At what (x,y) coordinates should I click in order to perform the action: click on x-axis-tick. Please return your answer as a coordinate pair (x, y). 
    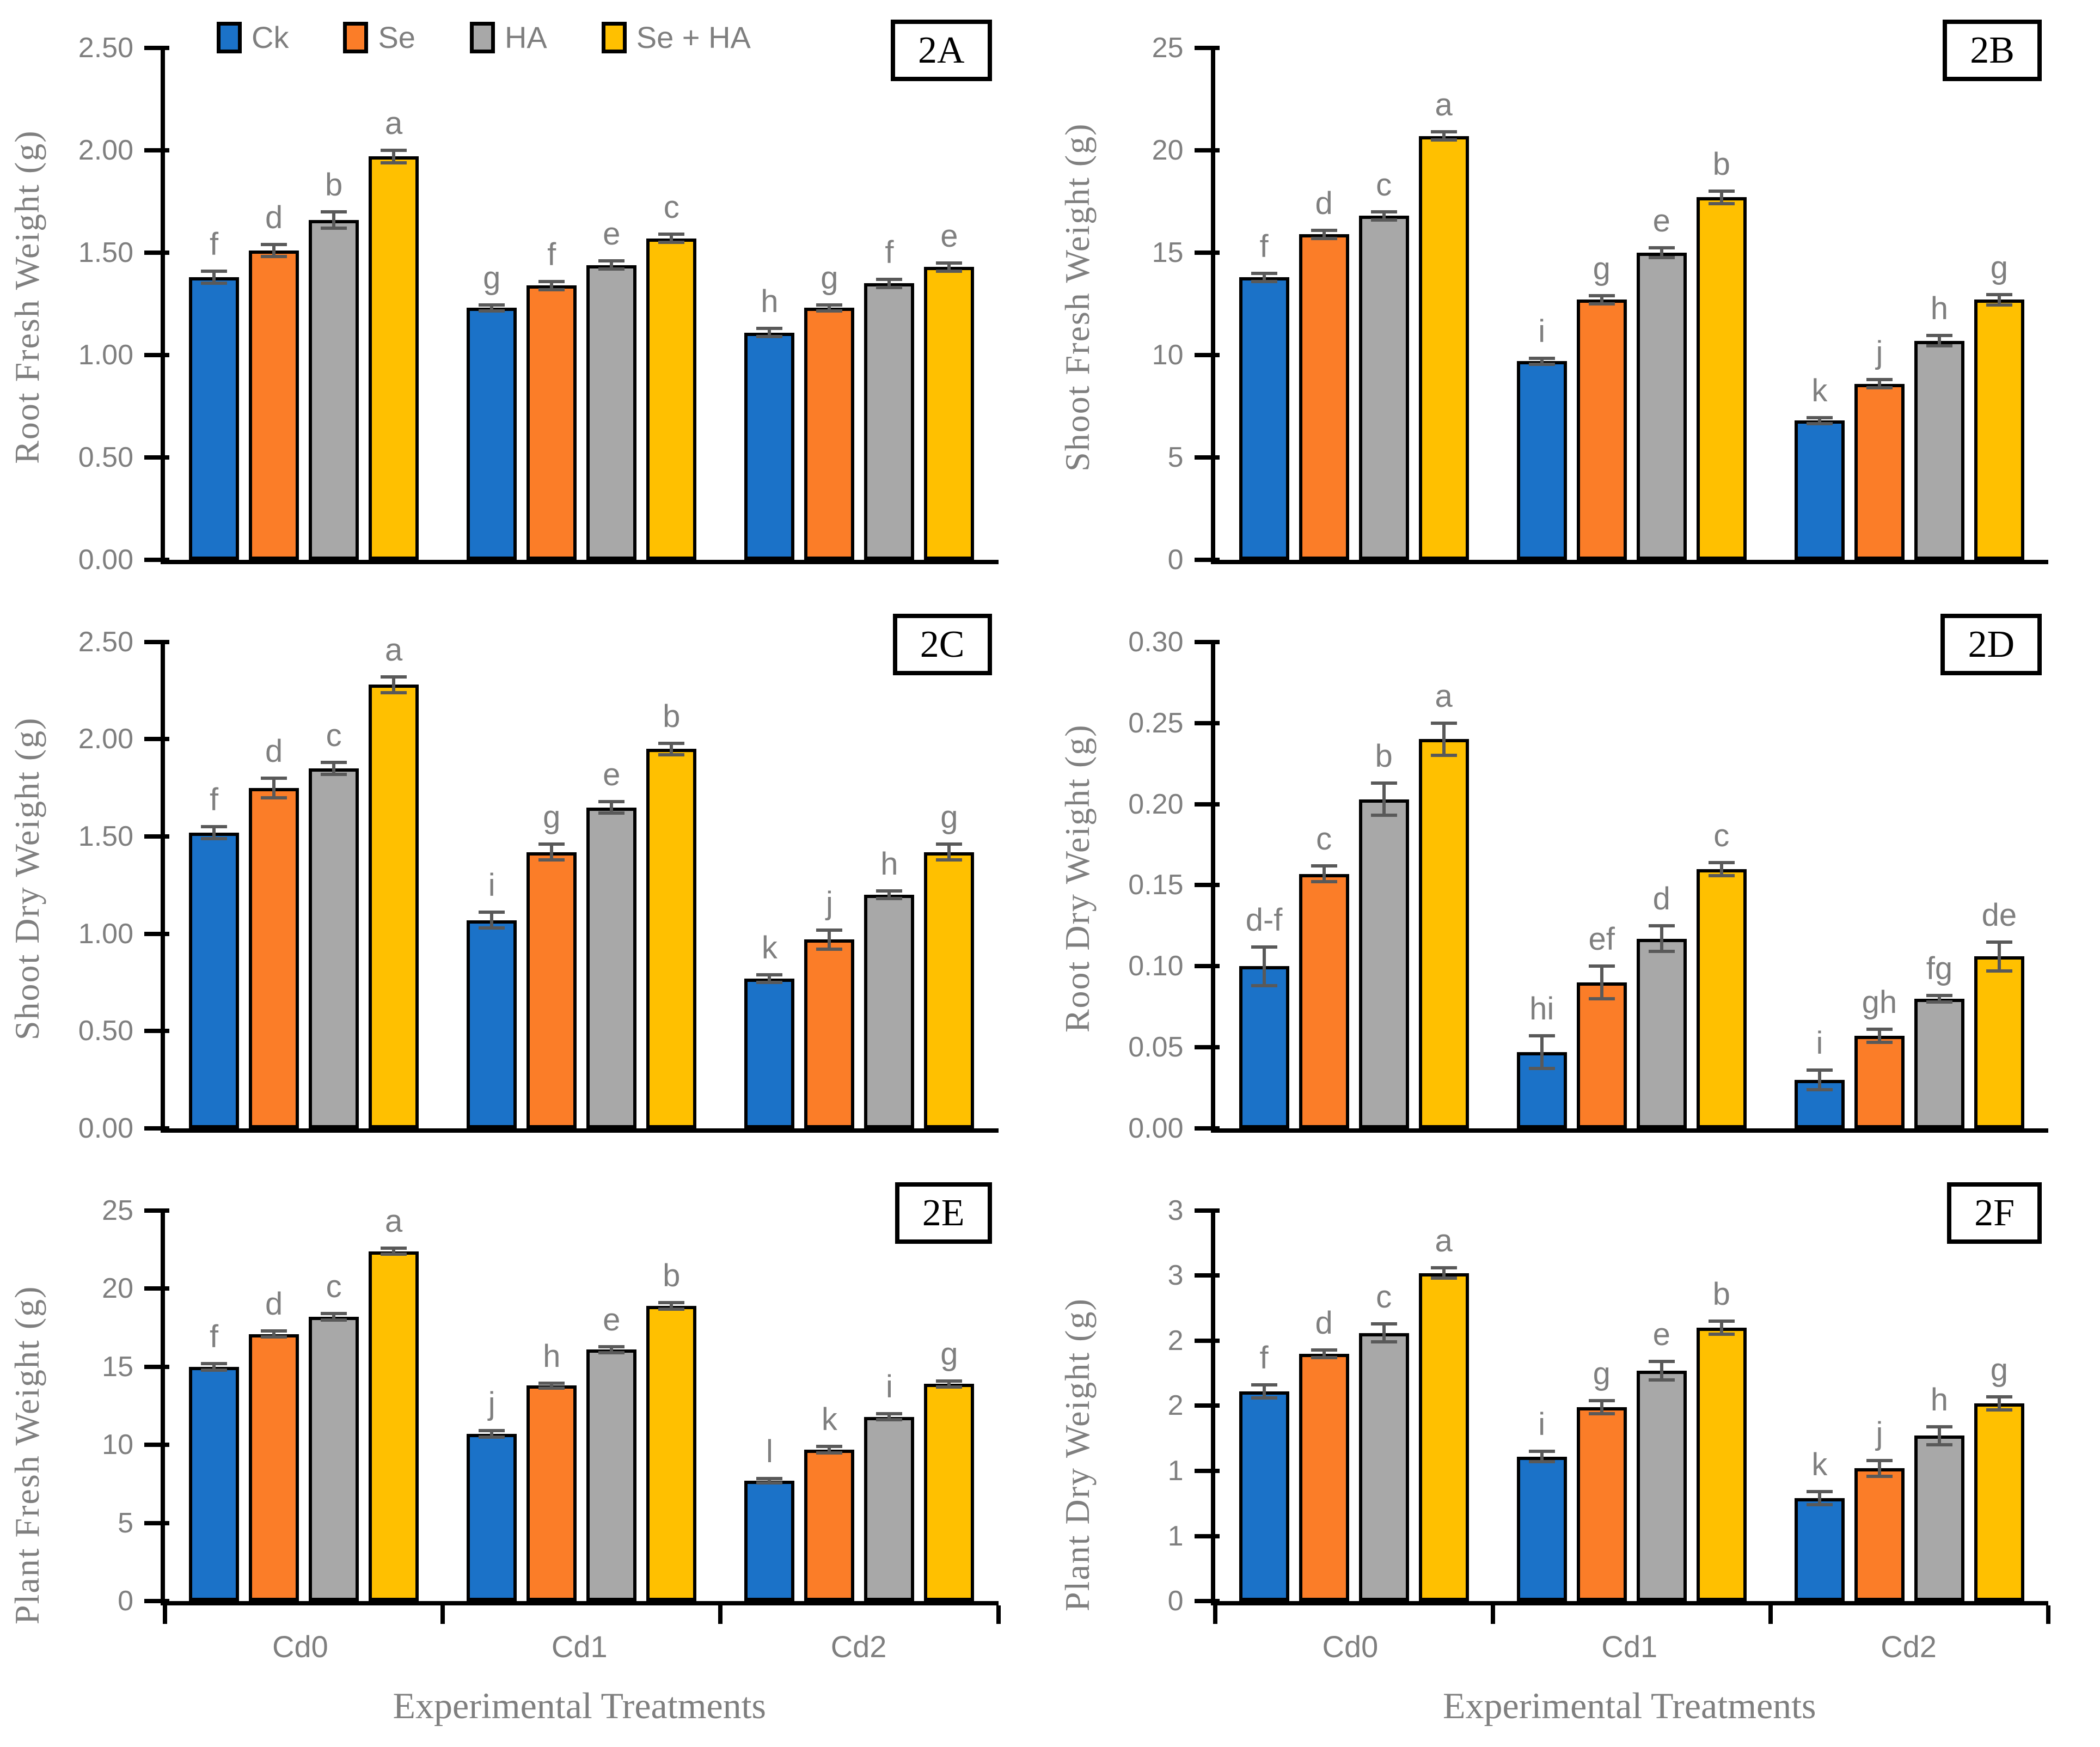
    Looking at the image, I should click on (1215, 1614).